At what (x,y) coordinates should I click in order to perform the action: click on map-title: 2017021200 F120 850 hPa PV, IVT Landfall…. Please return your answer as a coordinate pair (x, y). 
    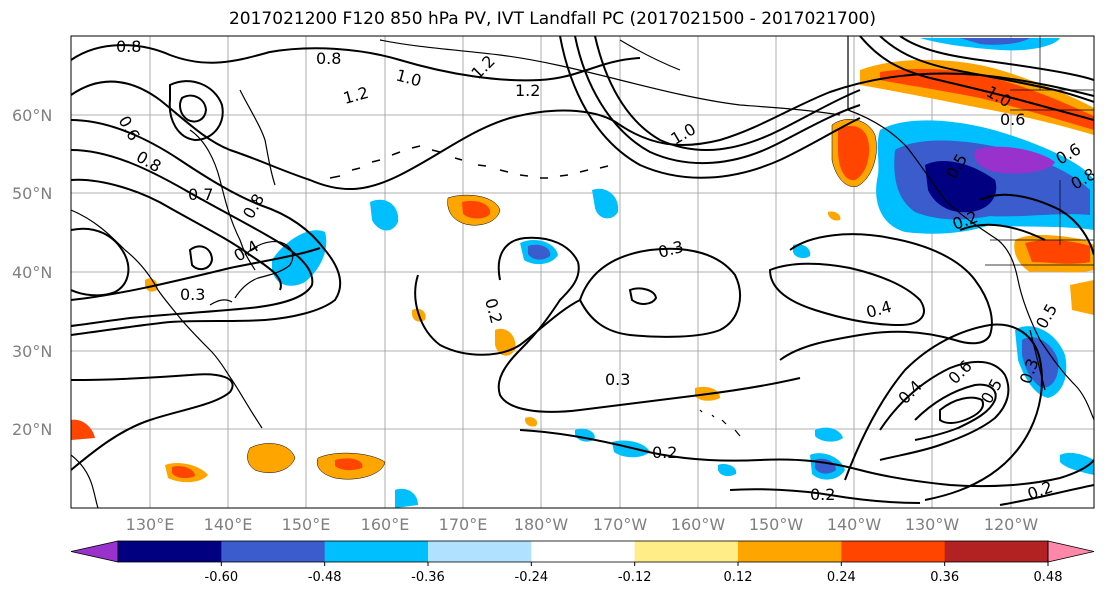
    Looking at the image, I should click on (552, 19).